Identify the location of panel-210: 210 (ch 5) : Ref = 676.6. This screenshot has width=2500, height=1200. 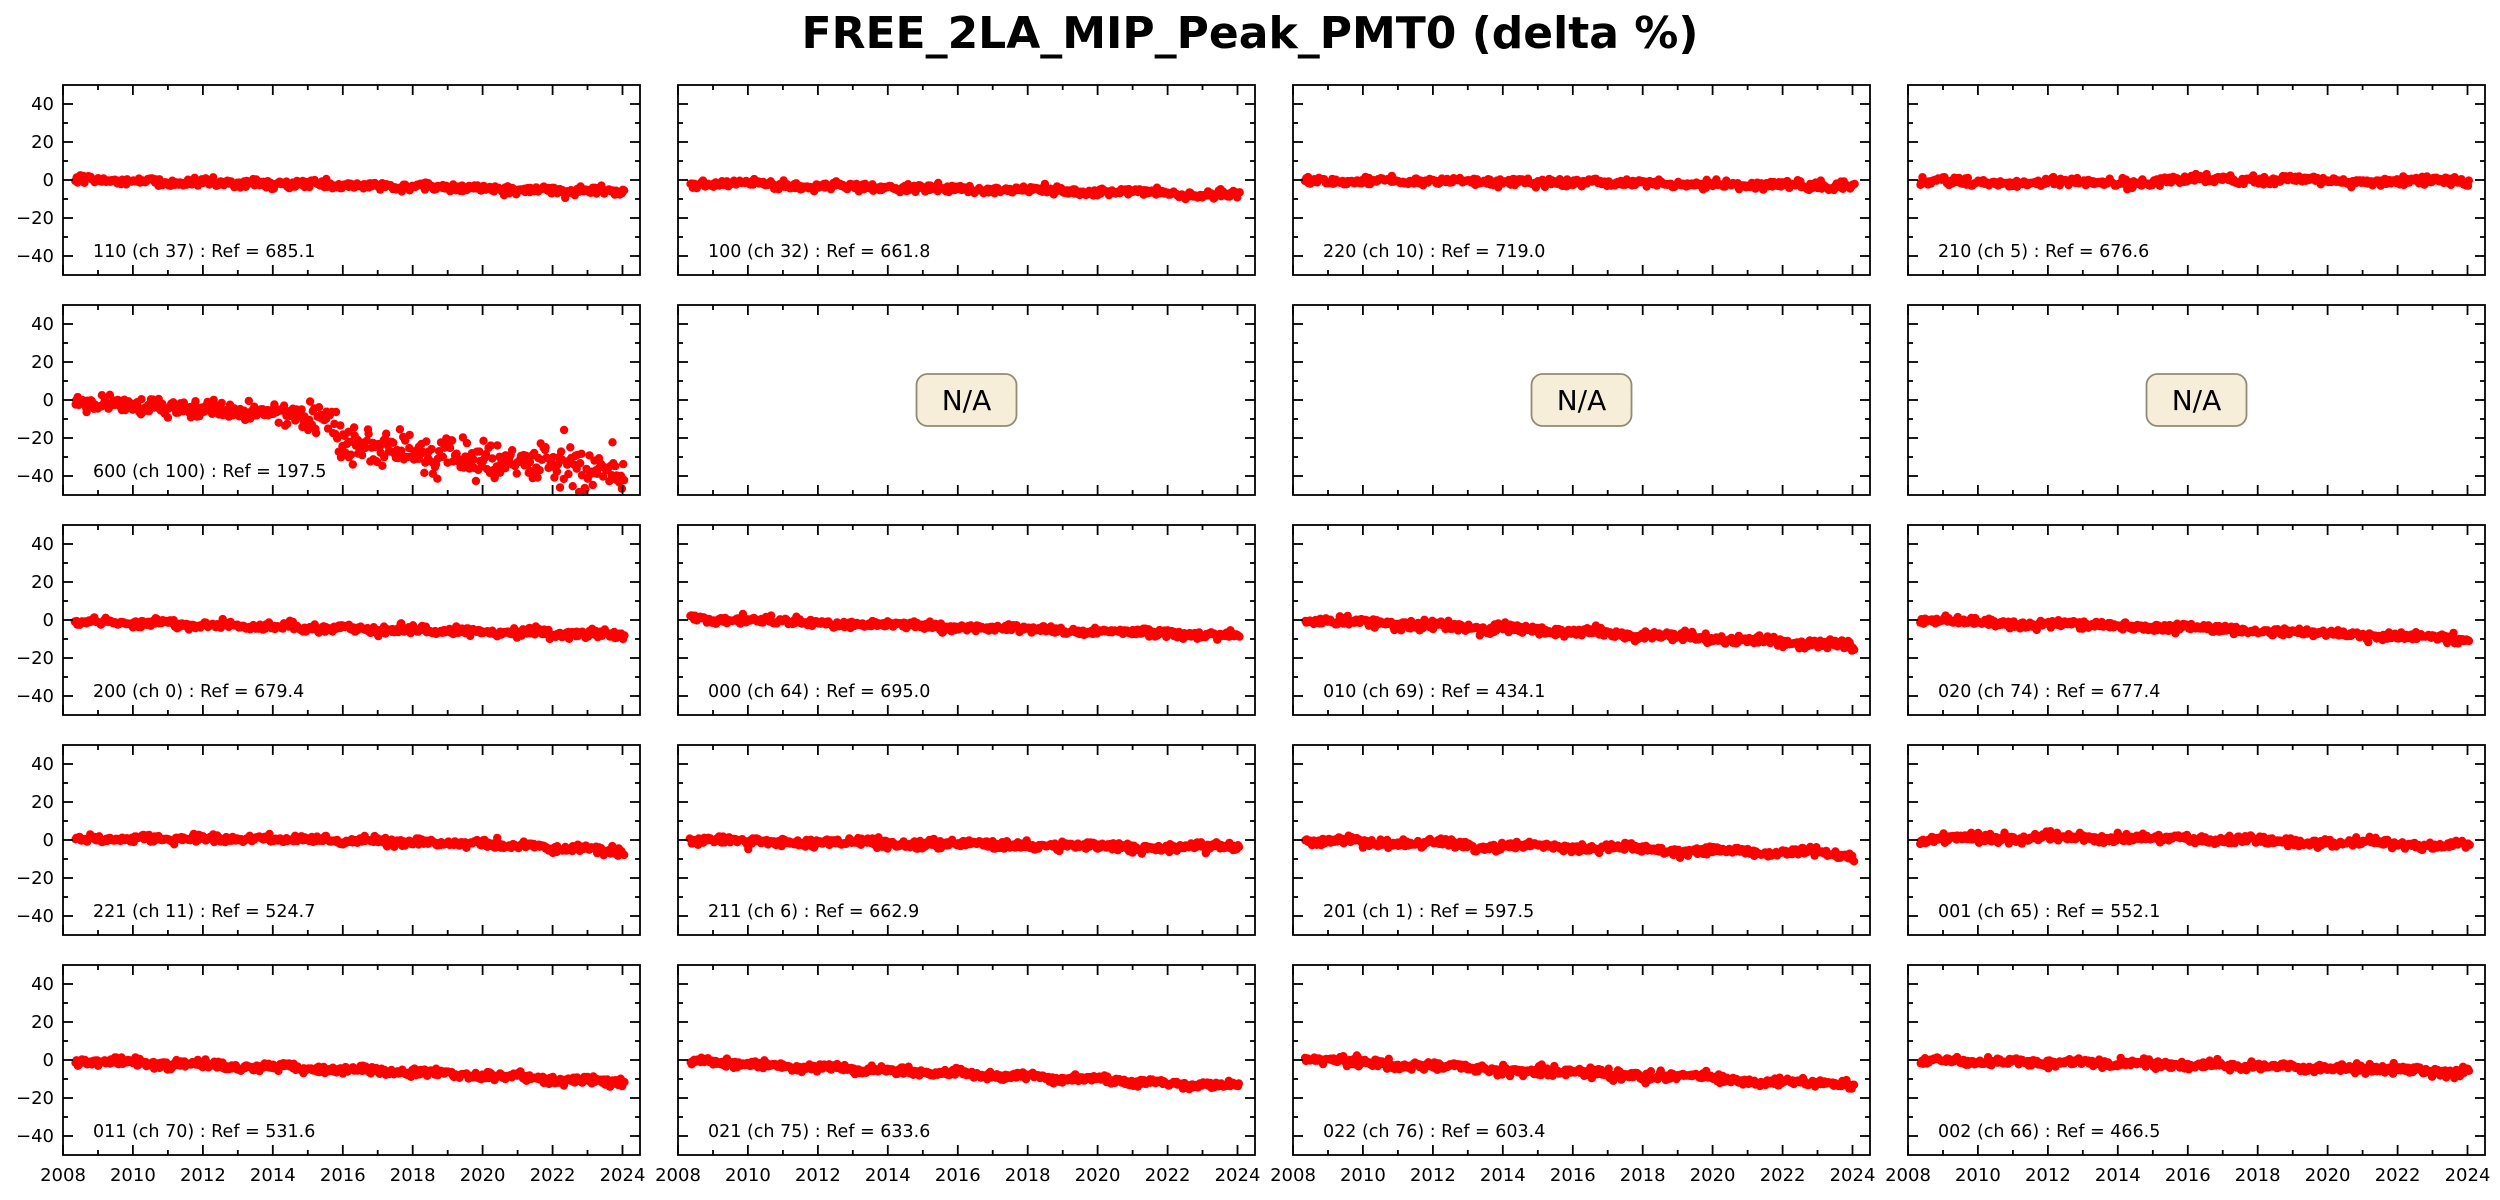
(2196, 180).